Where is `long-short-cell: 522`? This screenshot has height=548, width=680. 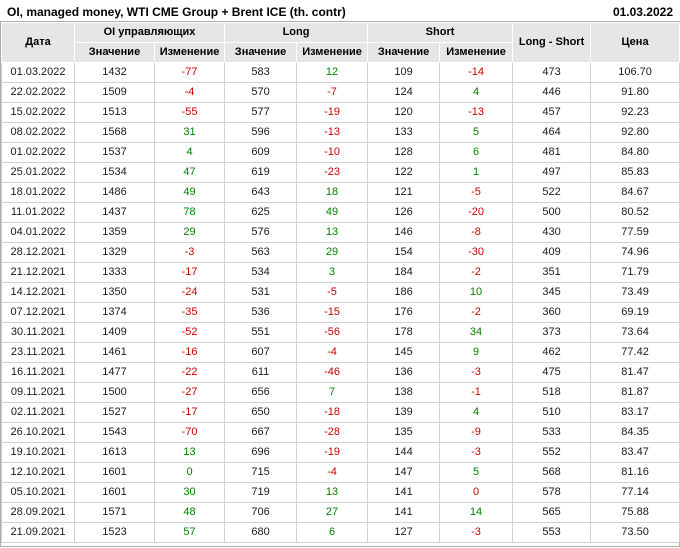
long-short-cell: 522 is located at coordinates (552, 192).